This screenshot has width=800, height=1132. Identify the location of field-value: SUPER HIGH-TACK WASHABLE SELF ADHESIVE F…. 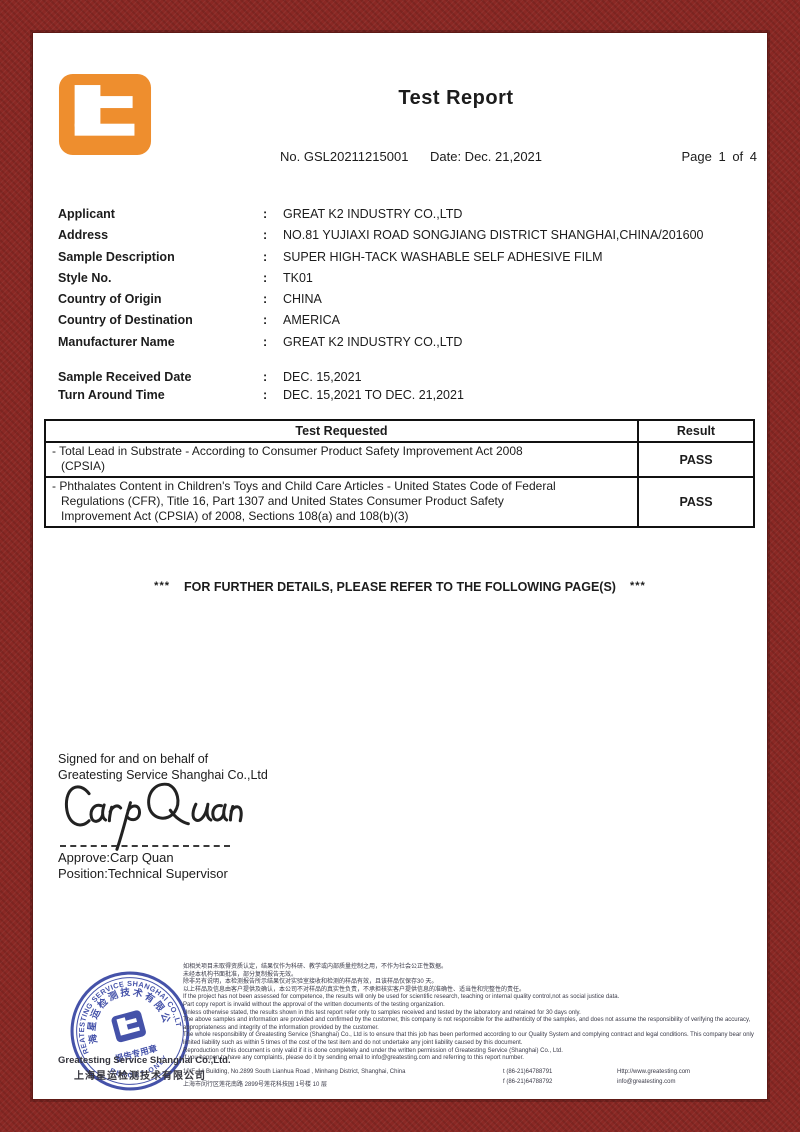
(443, 256).